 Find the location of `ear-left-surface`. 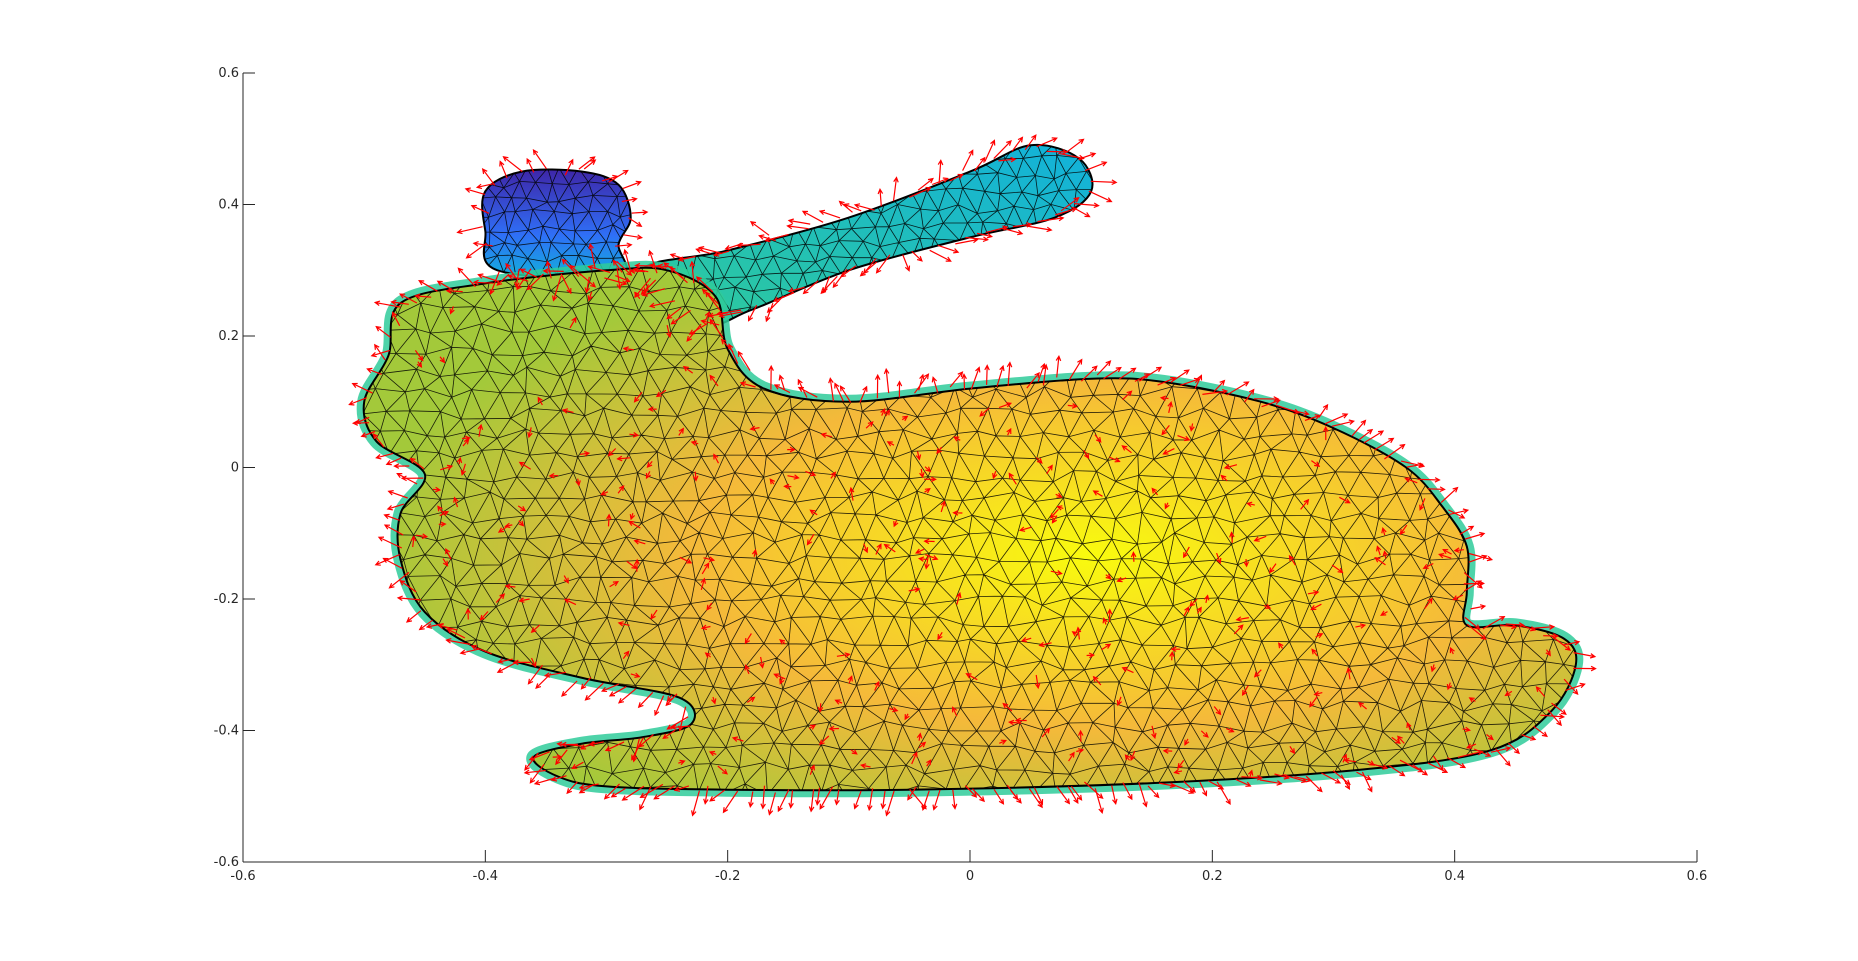

ear-left-surface is located at coordinates (556, 224).